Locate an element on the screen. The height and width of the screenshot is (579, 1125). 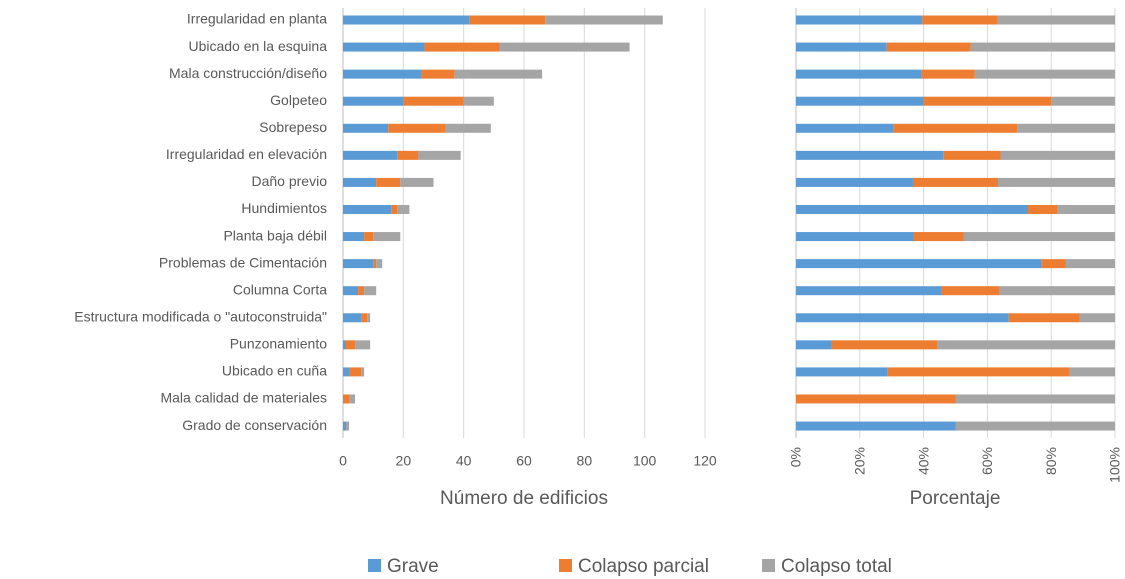
x-tick-label: 80% is located at coordinates (1051, 461).